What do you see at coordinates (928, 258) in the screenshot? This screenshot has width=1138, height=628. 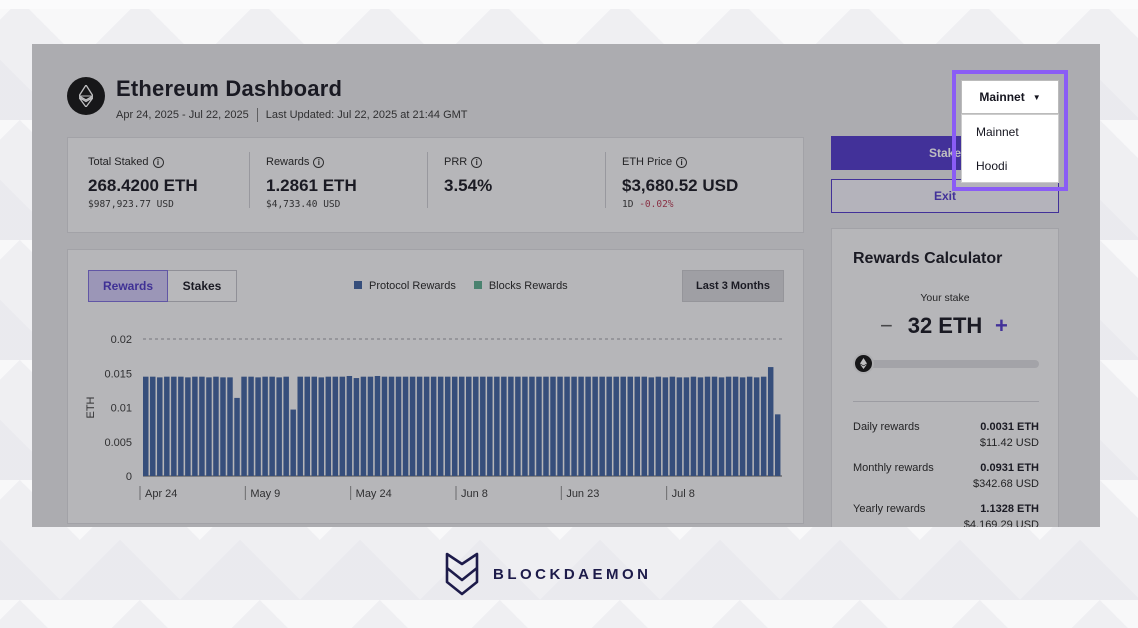 I see `calculator-title: Rewards Calculator` at bounding box center [928, 258].